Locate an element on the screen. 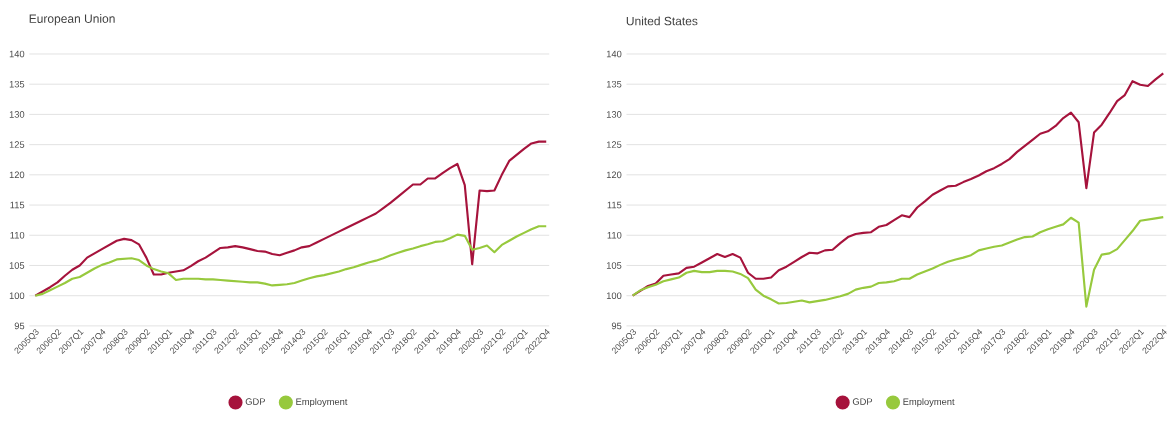 The height and width of the screenshot is (429, 1173). chart-title: European Union is located at coordinates (72, 20).